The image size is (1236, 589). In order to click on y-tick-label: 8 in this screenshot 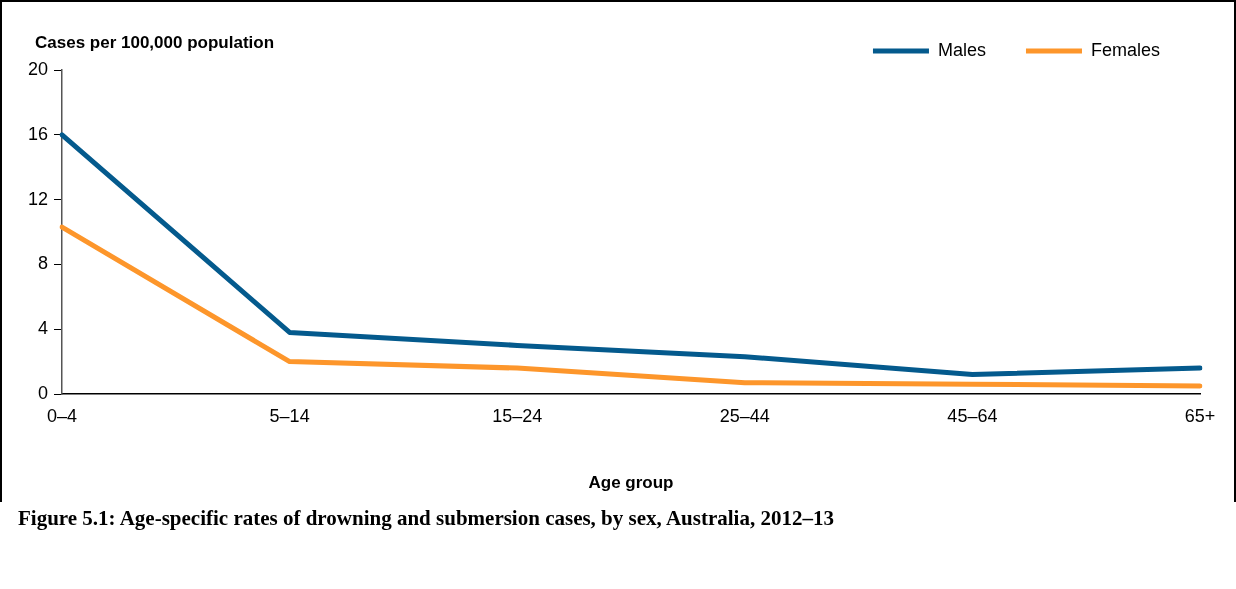, I will do `click(43, 263)`.